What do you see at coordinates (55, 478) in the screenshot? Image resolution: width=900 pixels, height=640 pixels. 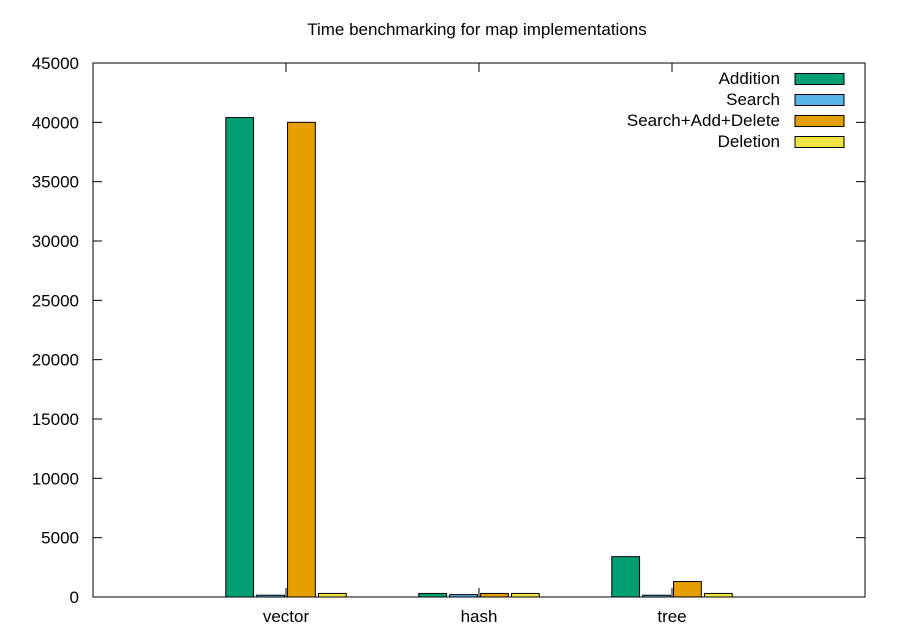 I see `y-tick-label: 10000` at bounding box center [55, 478].